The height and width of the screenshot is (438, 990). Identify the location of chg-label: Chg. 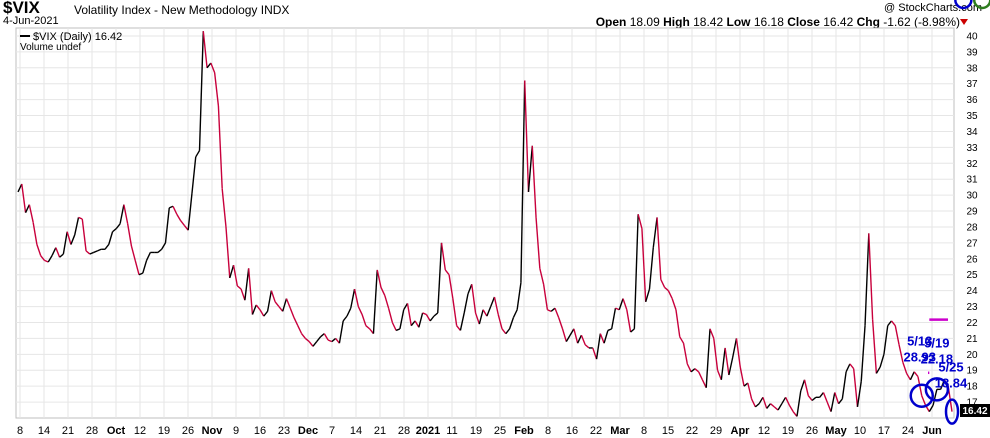
(868, 22).